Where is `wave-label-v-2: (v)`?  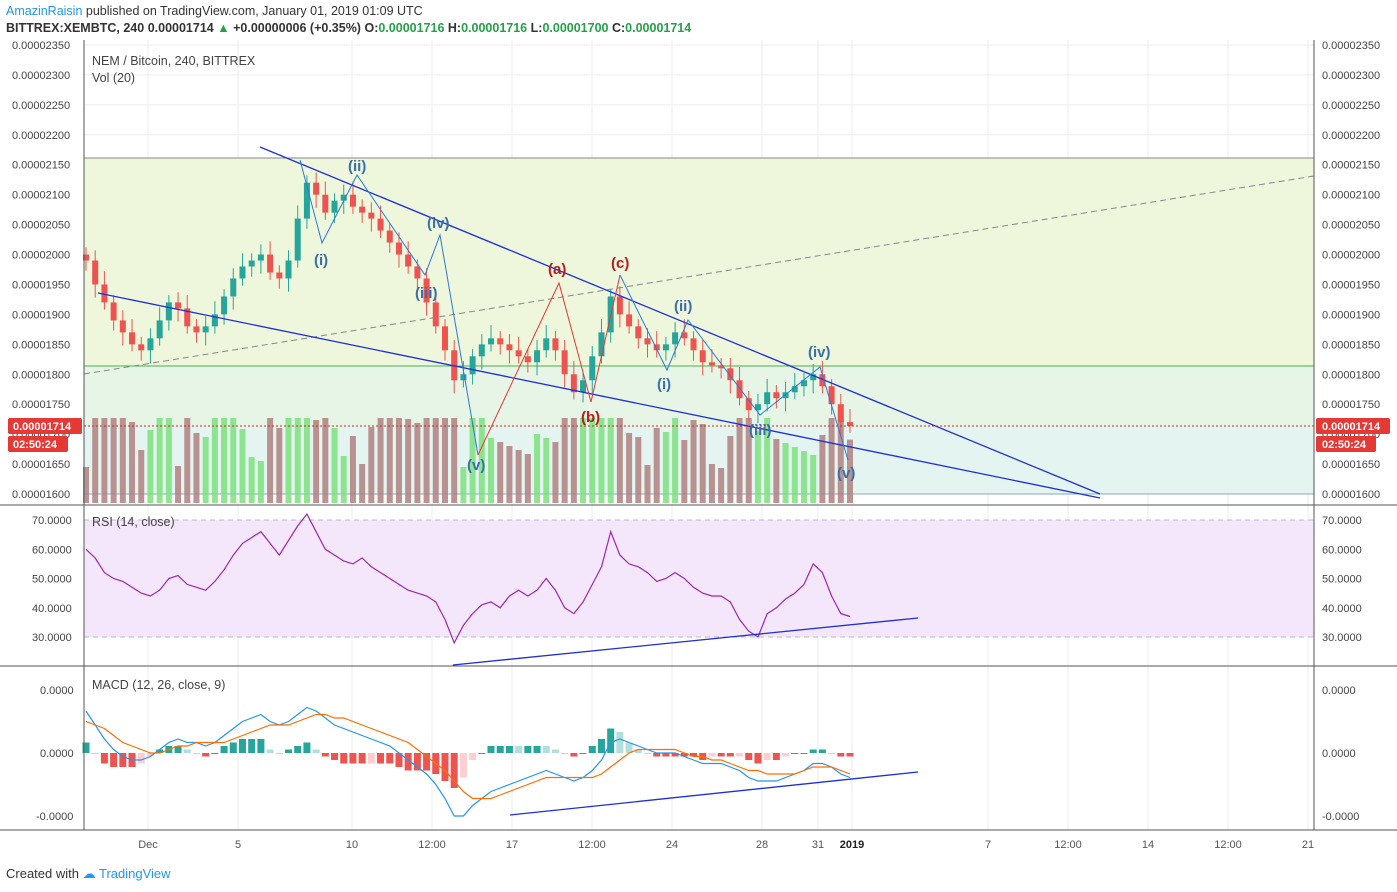 wave-label-v-2: (v) is located at coordinates (846, 473).